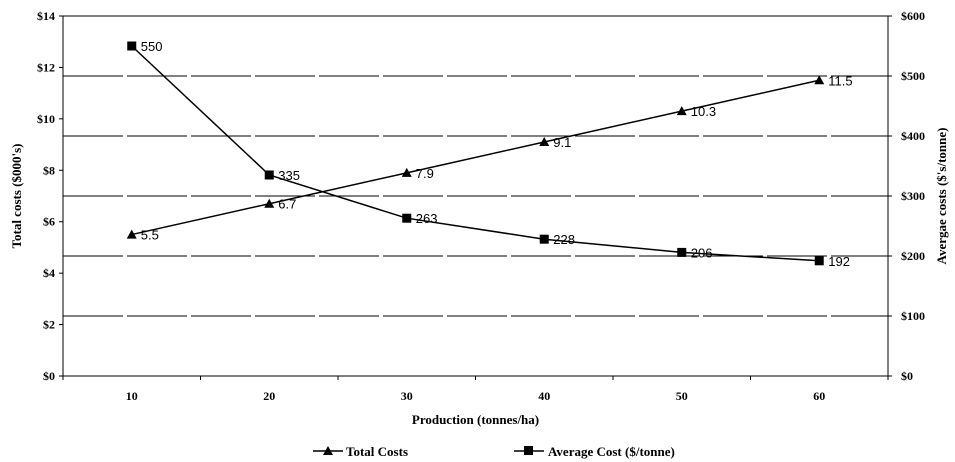 The height and width of the screenshot is (462, 955). I want to click on right-tick-label: $300, so click(913, 196).